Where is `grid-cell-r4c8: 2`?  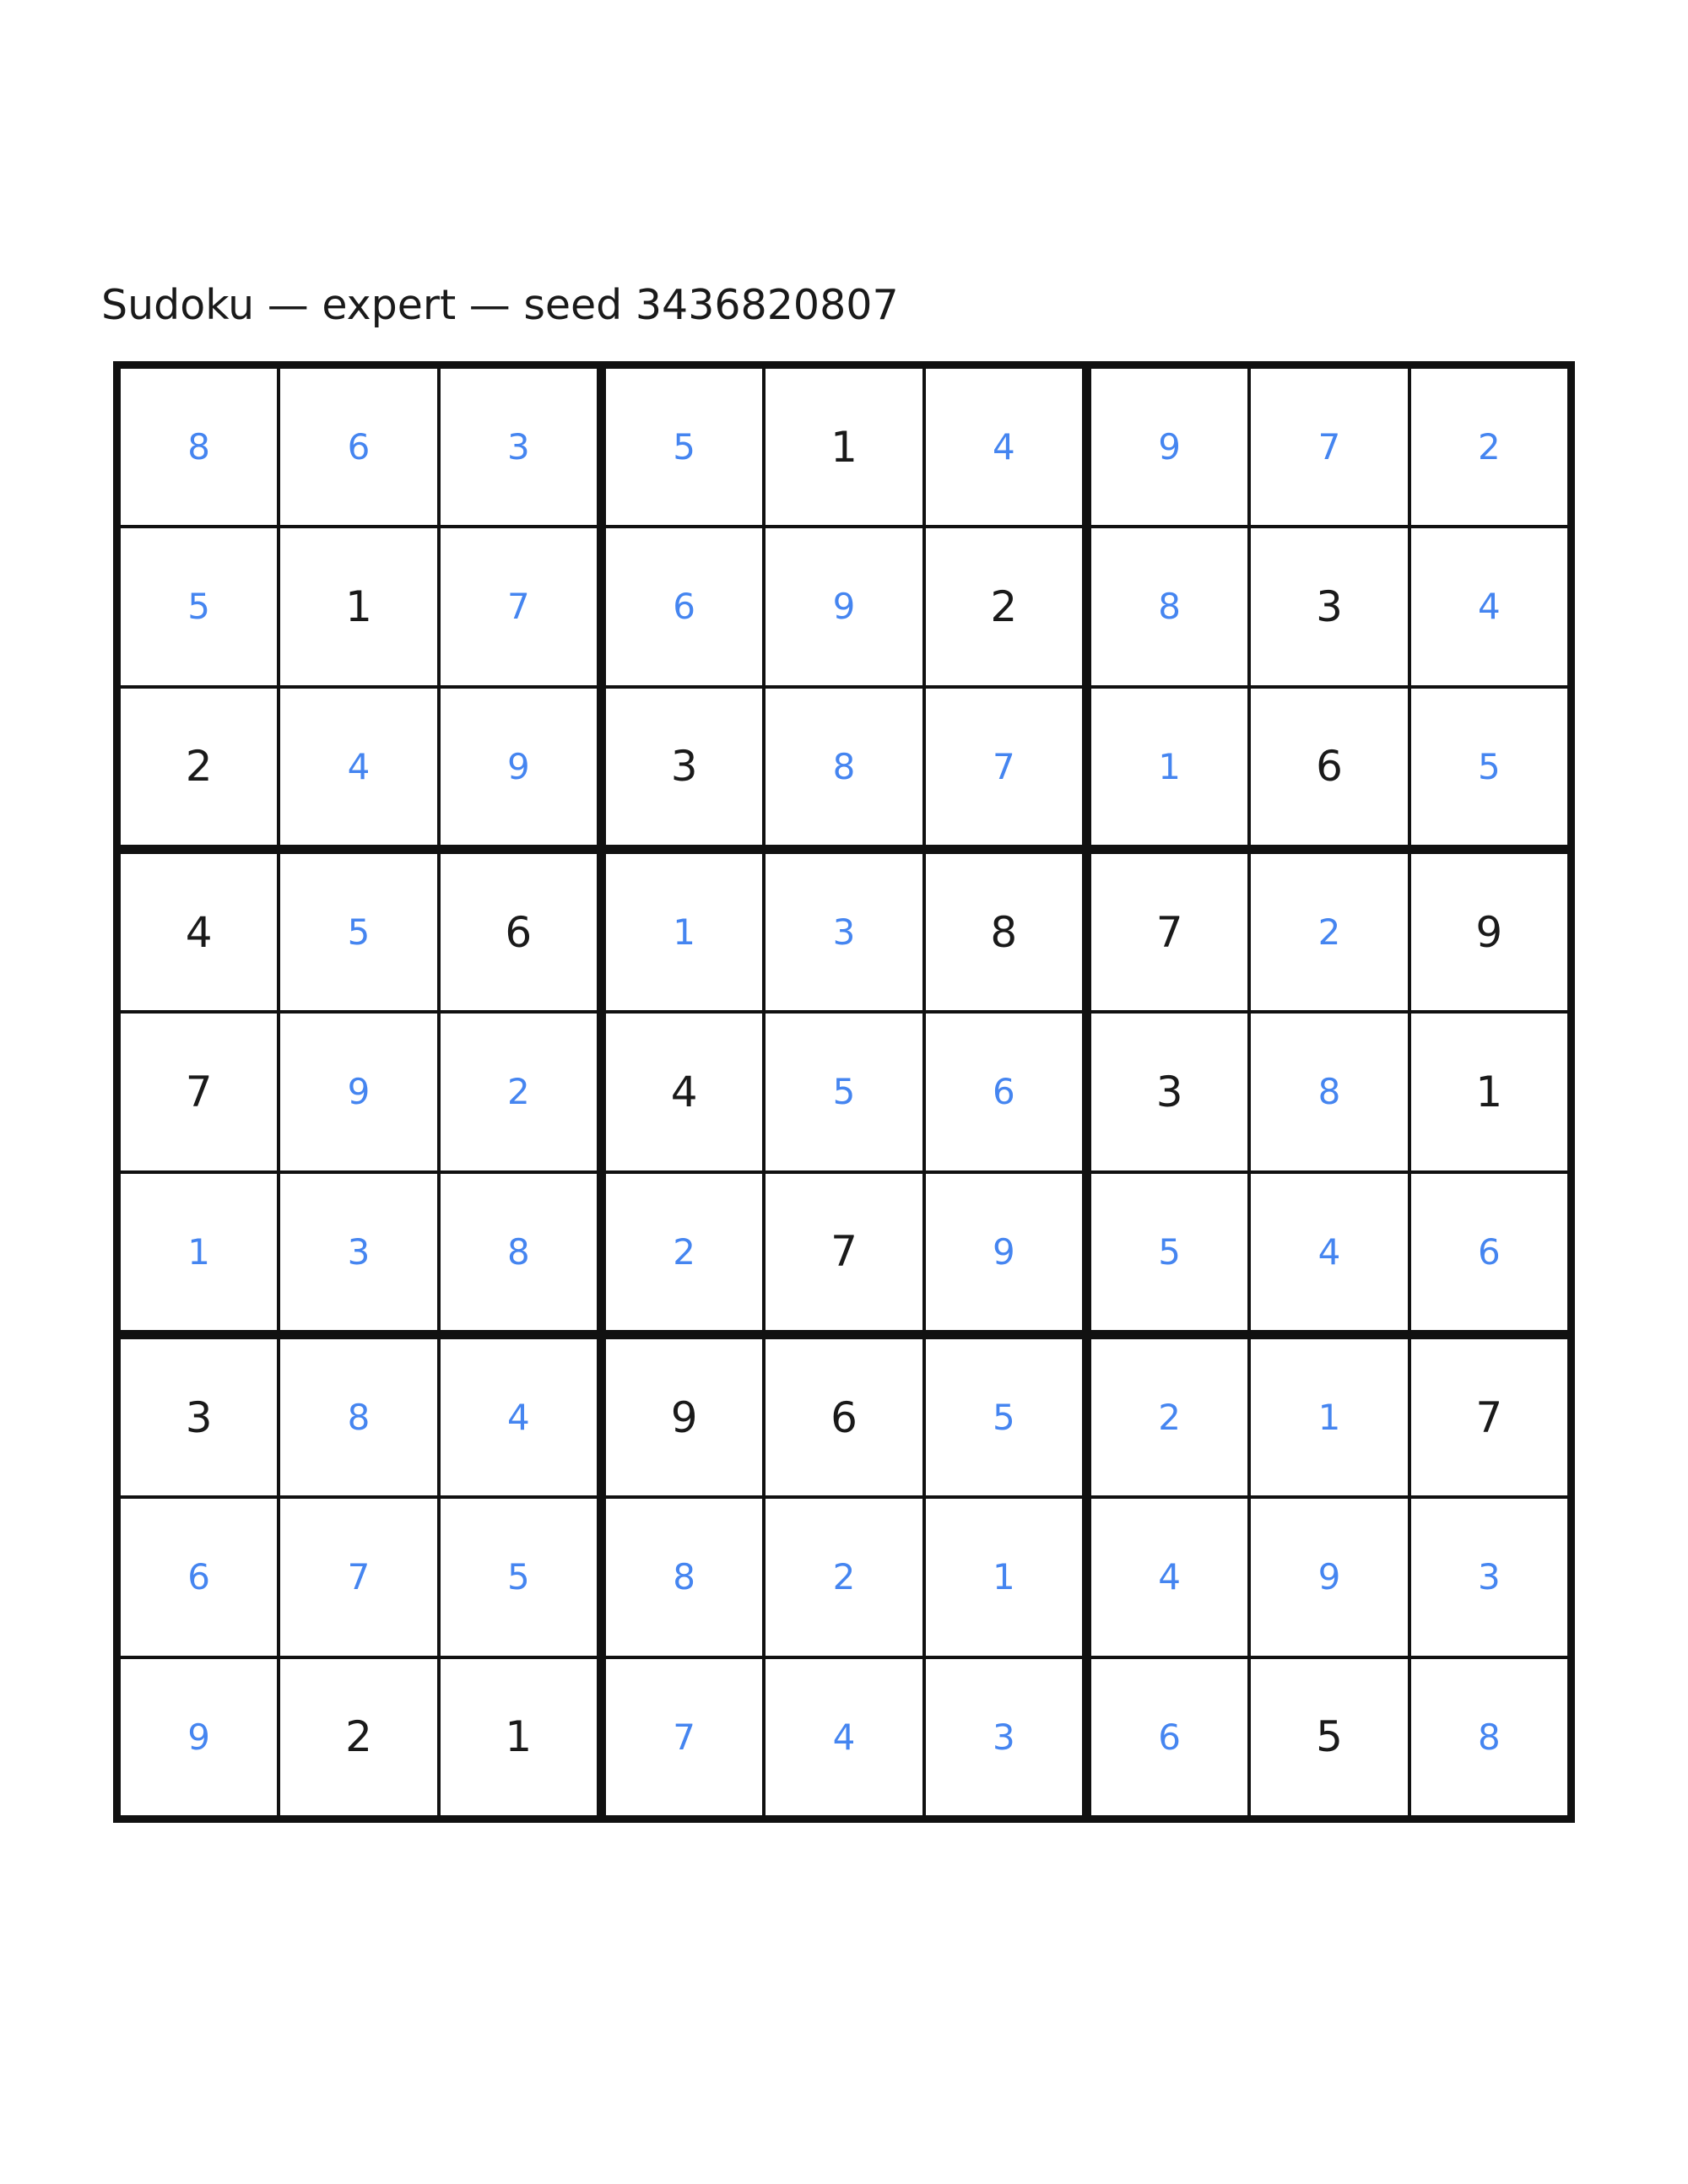 grid-cell-r4c8: 2 is located at coordinates (1329, 932).